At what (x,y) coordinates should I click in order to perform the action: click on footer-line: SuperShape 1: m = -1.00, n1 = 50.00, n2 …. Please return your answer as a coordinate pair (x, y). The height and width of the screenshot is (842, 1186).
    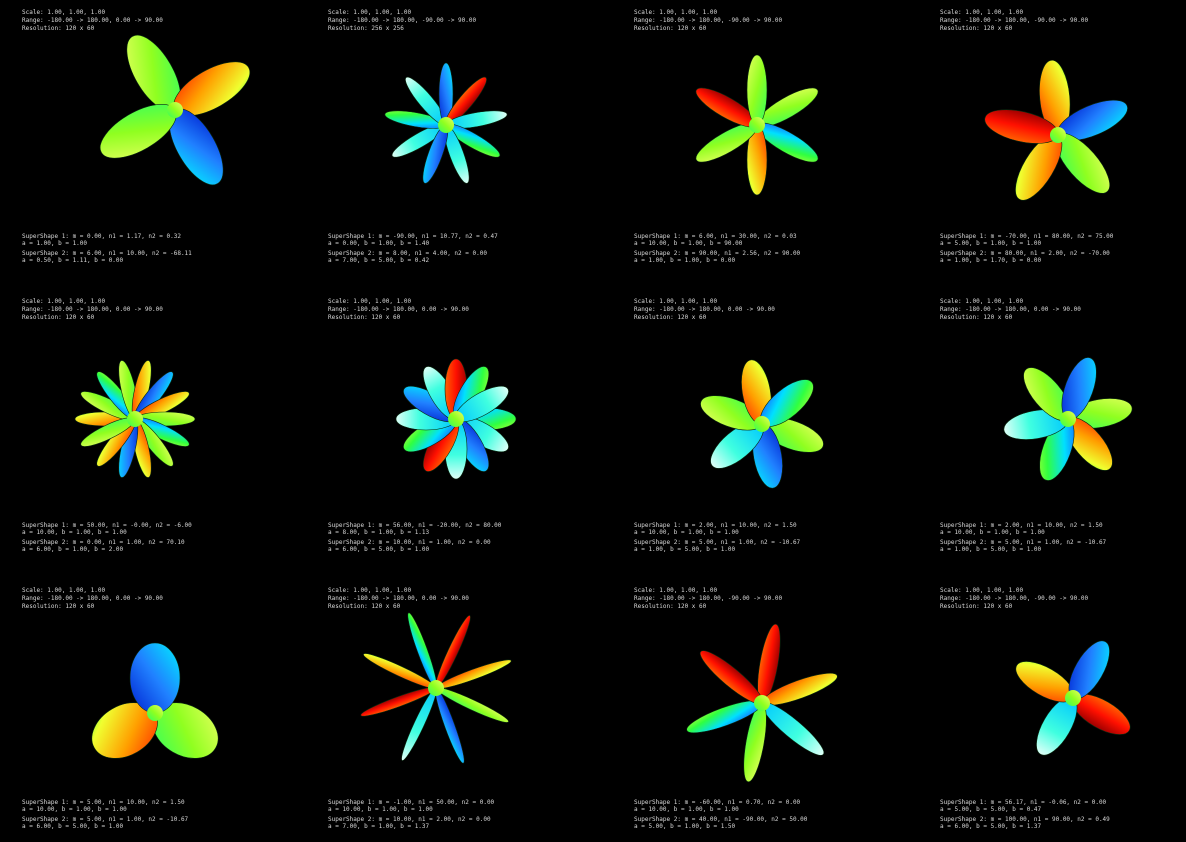
    Looking at the image, I should click on (411, 802).